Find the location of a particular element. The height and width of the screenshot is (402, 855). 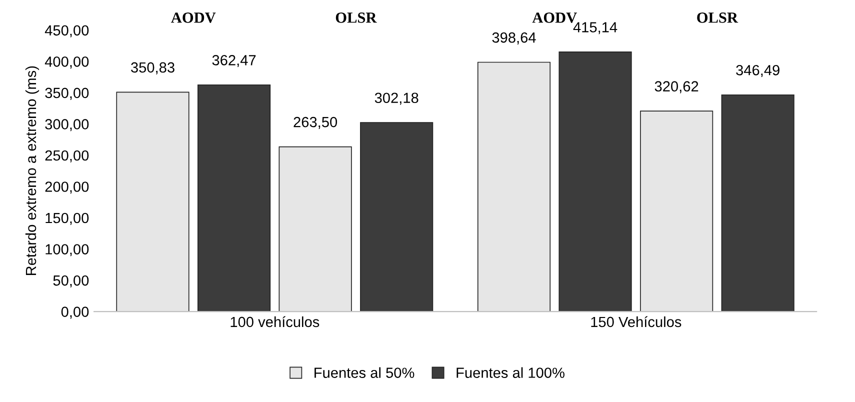

y-axis-title: Retardo extremo a extremo (ms) is located at coordinates (32, 170).